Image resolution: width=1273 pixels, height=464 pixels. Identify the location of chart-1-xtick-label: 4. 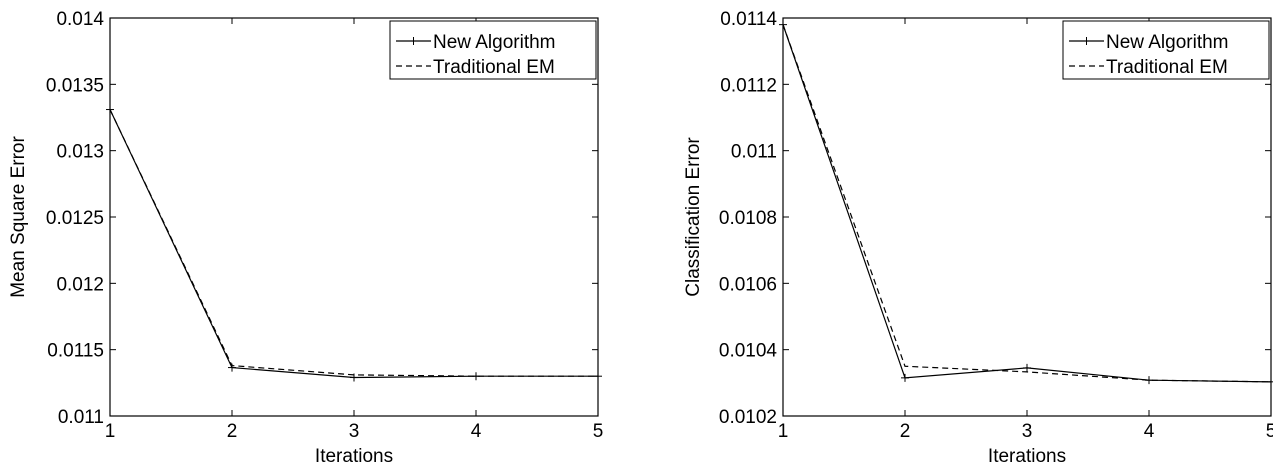
(476, 431).